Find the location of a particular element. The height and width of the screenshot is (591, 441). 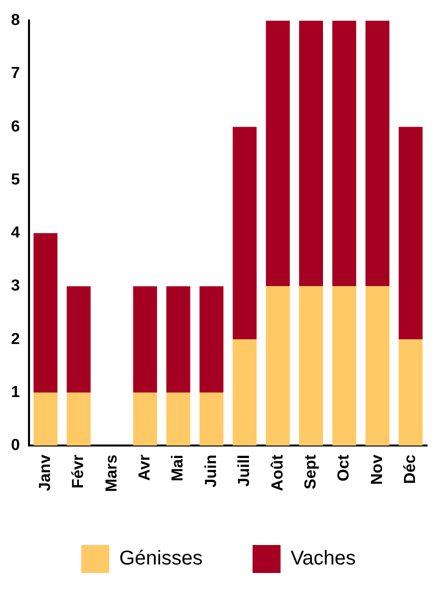

x-tick-label: Juin is located at coordinates (211, 471).